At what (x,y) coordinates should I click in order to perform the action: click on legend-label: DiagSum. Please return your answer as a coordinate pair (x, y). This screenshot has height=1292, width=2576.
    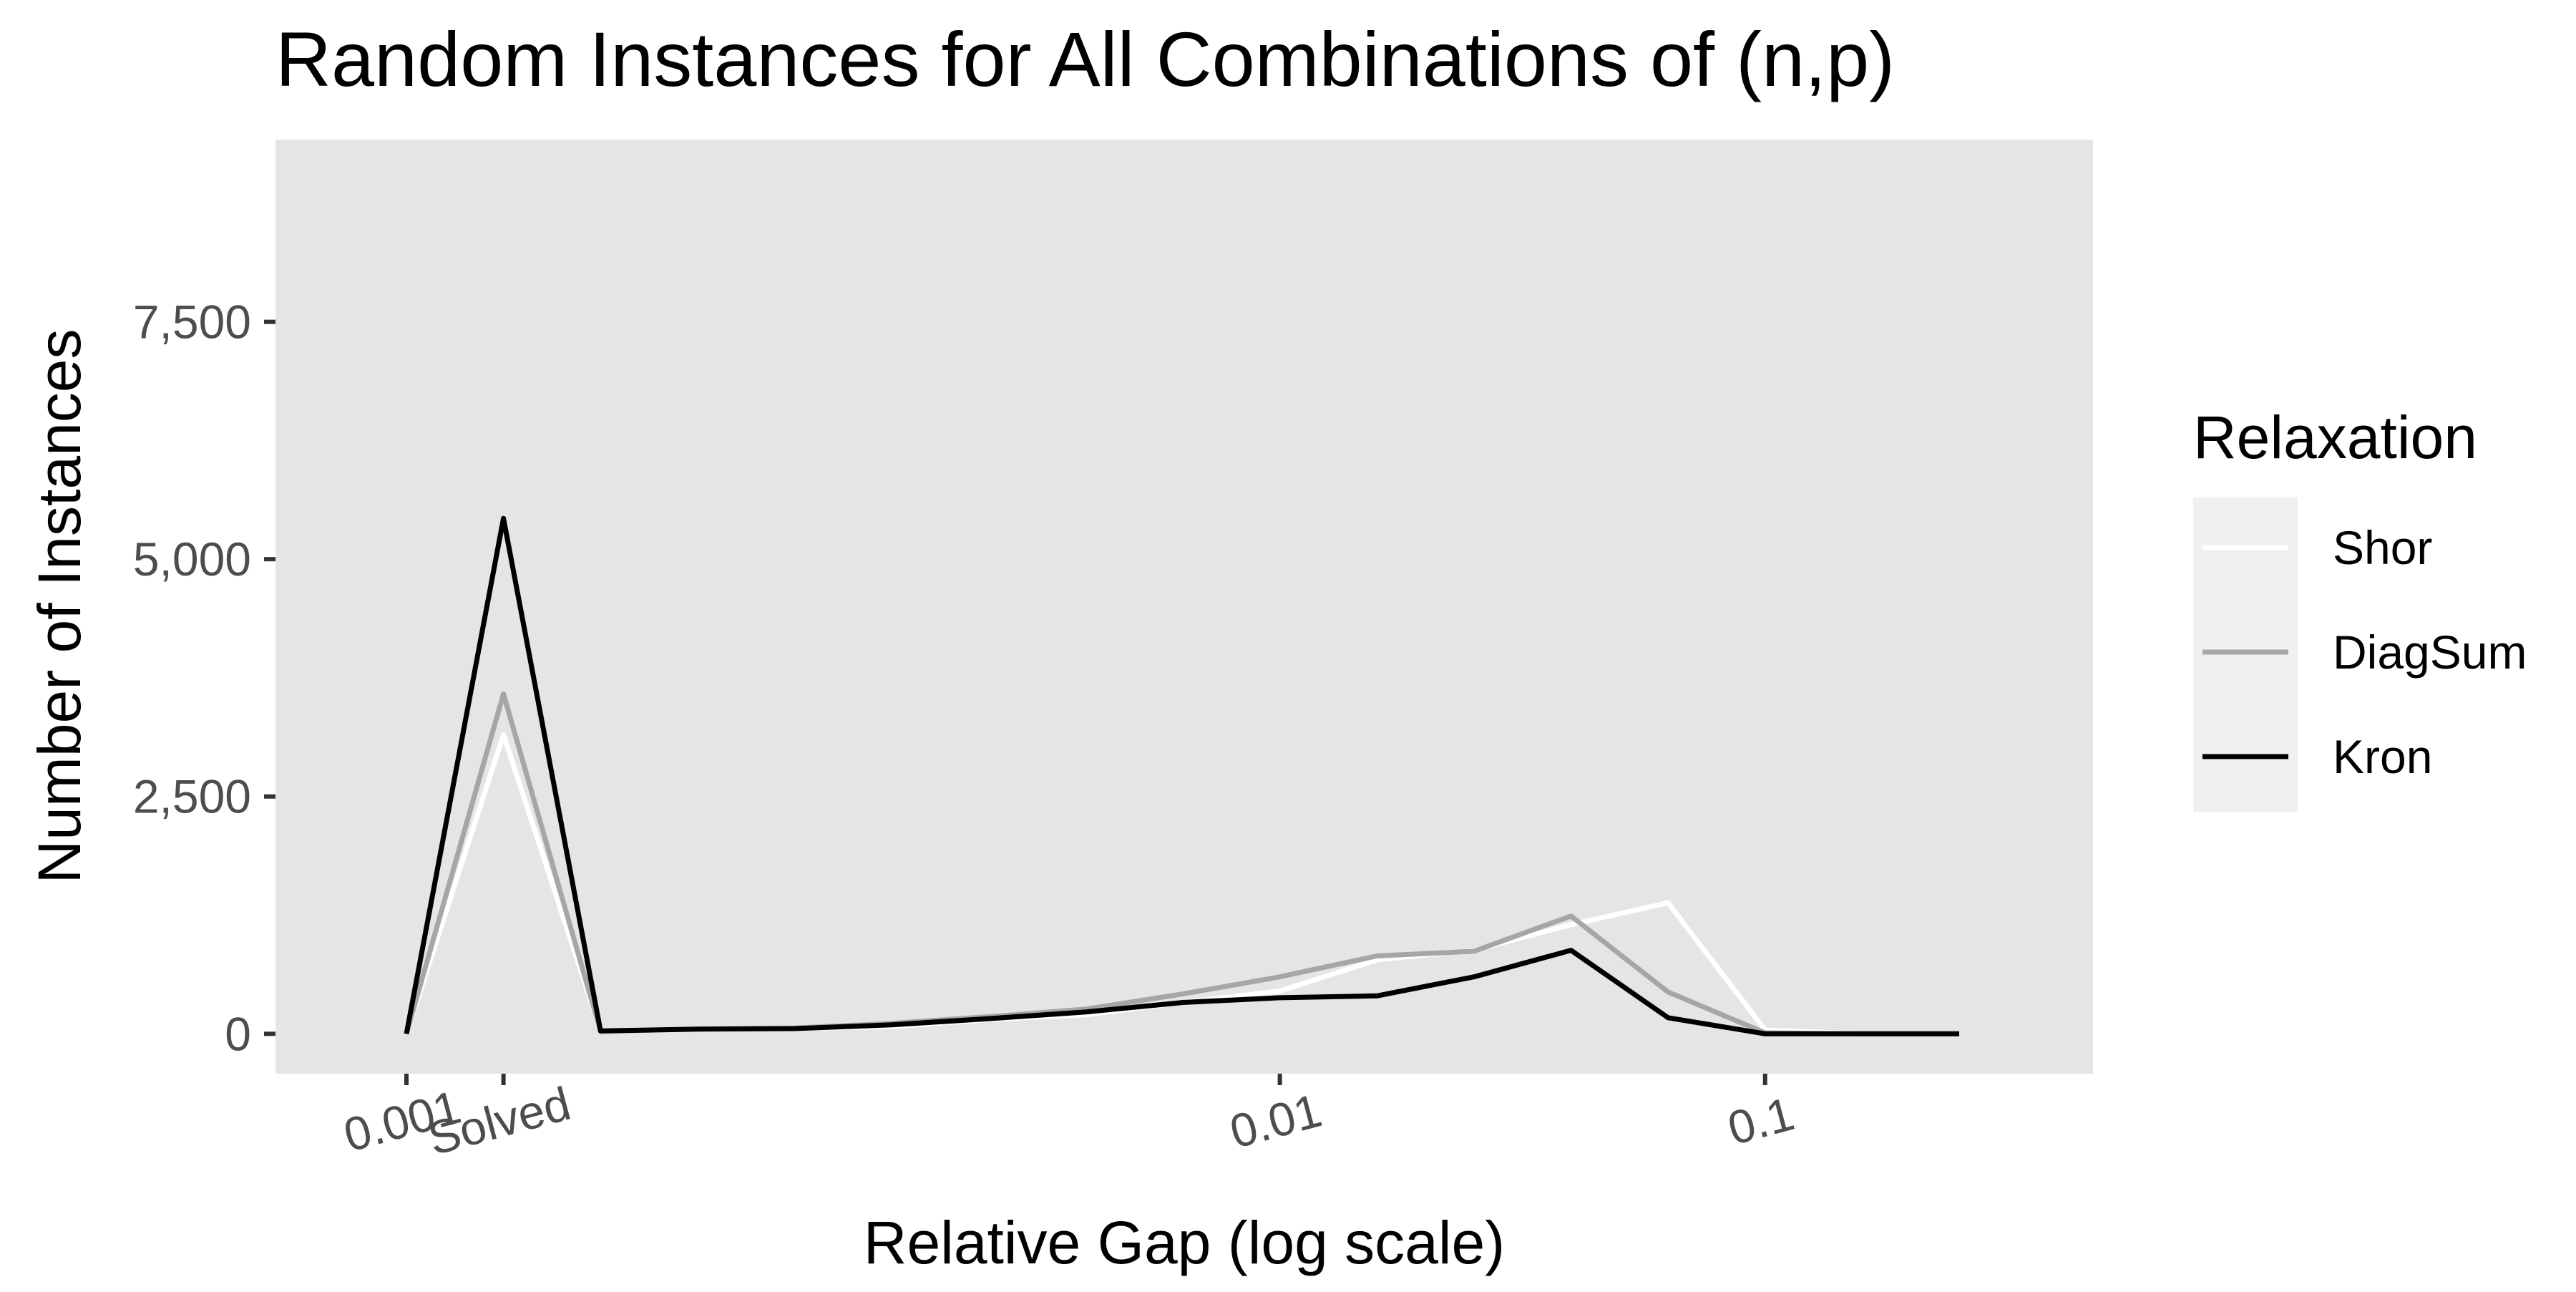
    Looking at the image, I should click on (2430, 652).